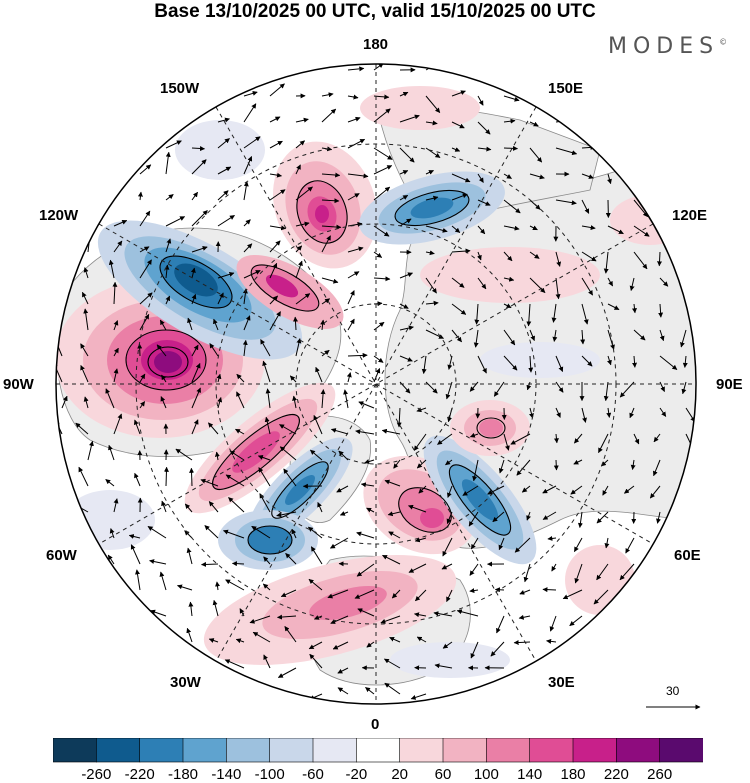 Image resolution: width=750 pixels, height=783 pixels. Describe the element at coordinates (356, 774) in the screenshot. I see `colorbar-tick-label: -20` at that location.